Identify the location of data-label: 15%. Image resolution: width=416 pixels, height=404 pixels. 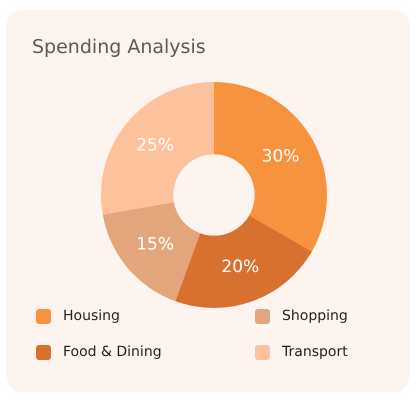
(155, 244).